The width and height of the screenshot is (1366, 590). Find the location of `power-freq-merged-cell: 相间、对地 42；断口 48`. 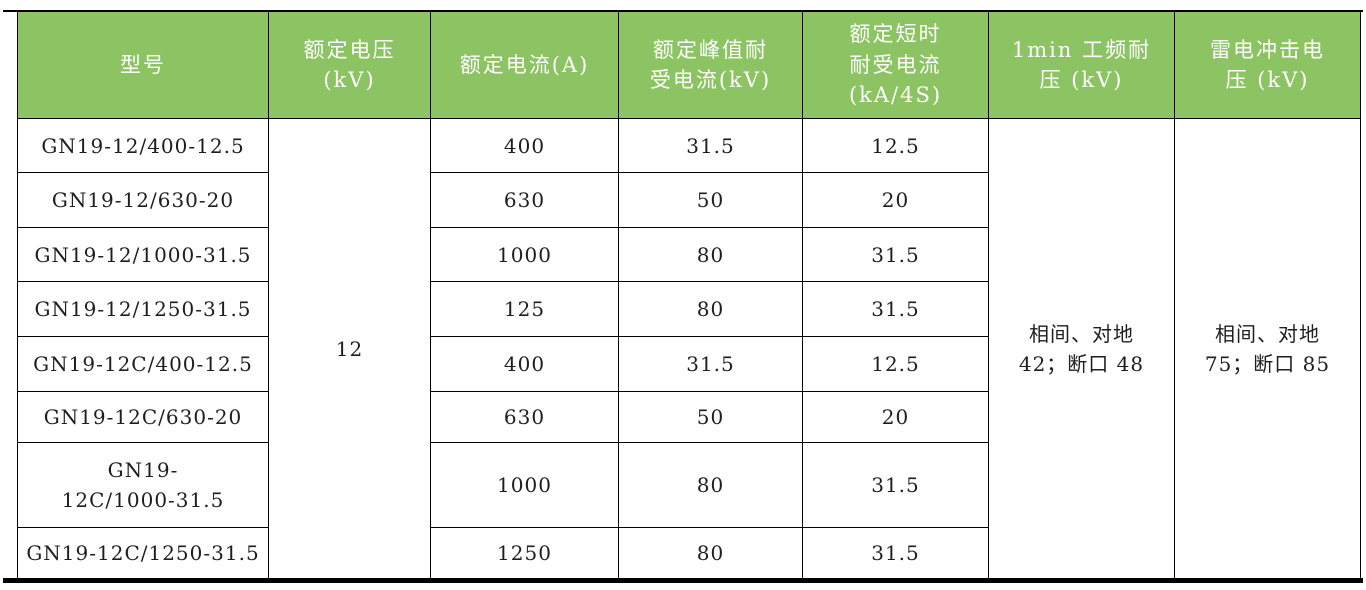

power-freq-merged-cell: 相间、对地 42；断口 48 is located at coordinates (1081, 348).